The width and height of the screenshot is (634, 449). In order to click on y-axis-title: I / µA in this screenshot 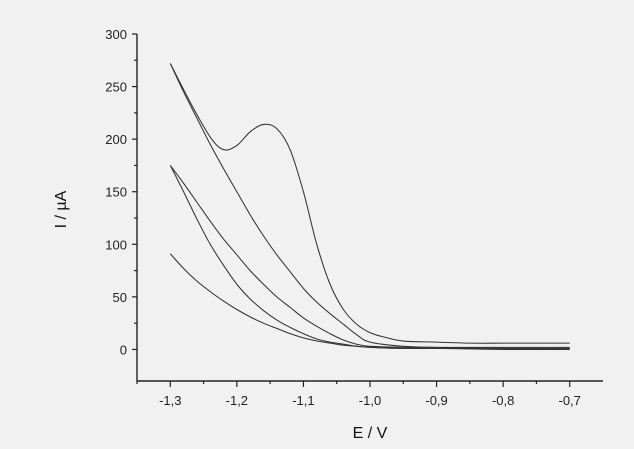, I will do `click(61, 209)`.